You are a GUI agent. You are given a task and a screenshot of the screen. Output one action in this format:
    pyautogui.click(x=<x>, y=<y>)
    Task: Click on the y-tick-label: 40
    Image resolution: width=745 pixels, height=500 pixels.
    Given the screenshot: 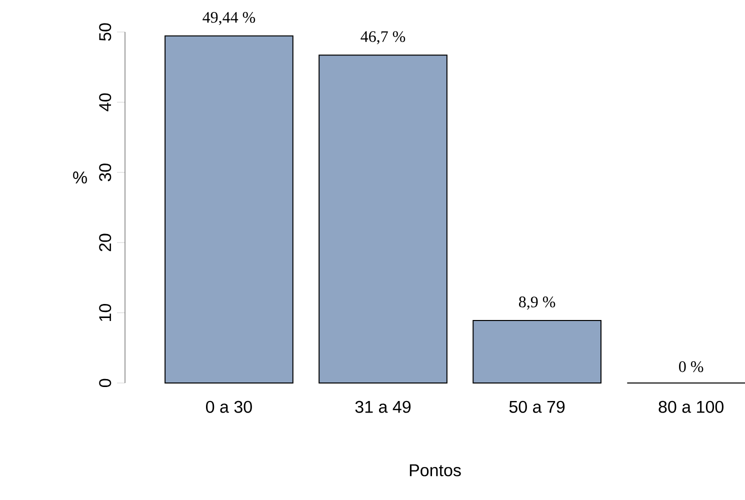 What is the action you would take?
    pyautogui.click(x=105, y=102)
    